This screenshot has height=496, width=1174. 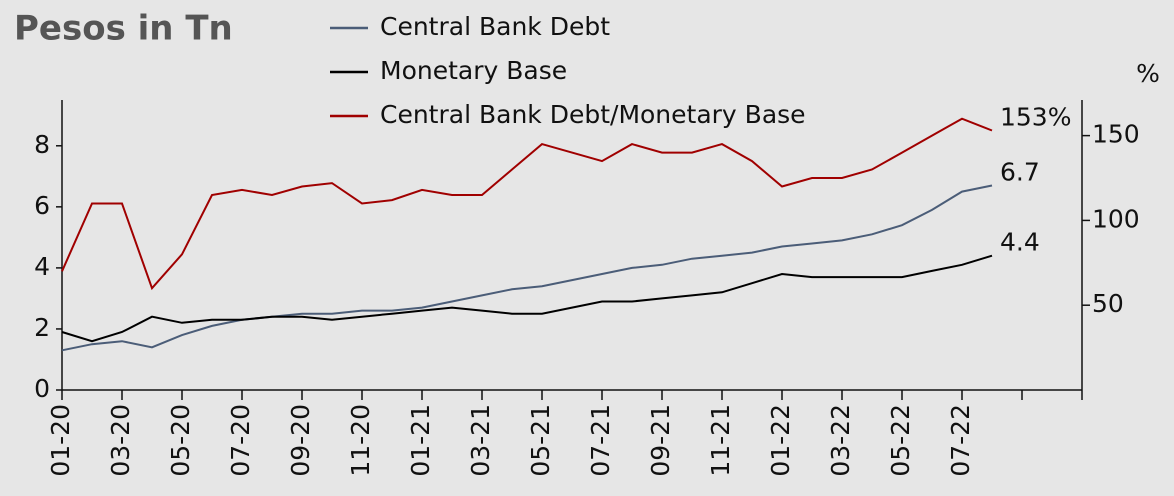 I want to click on x-tick-label: 03-22, so click(x=840, y=440).